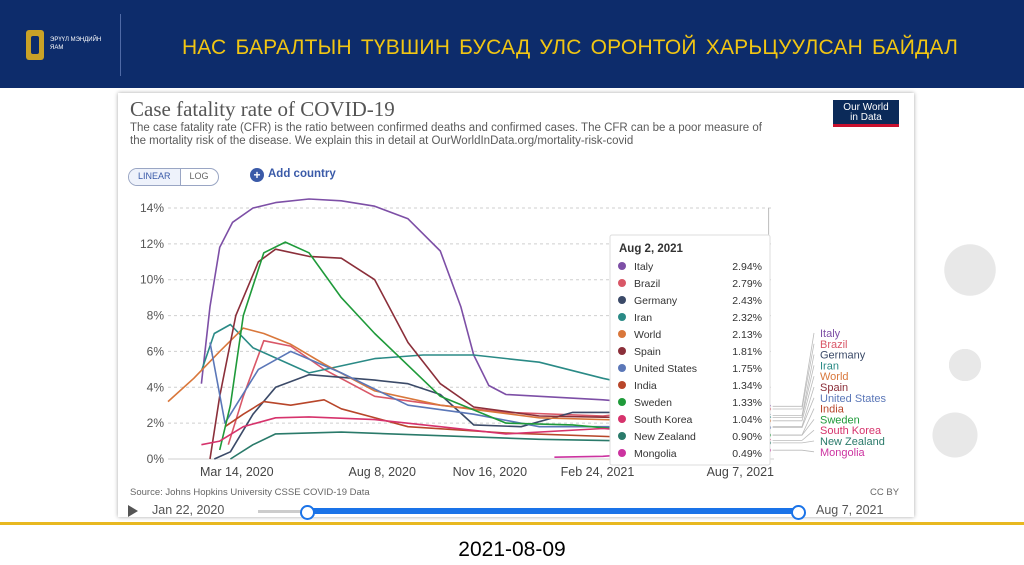 This screenshot has height=565, width=1024. What do you see at coordinates (747, 301) in the screenshot?
I see `tooltip-series-value: 2.43%` at bounding box center [747, 301].